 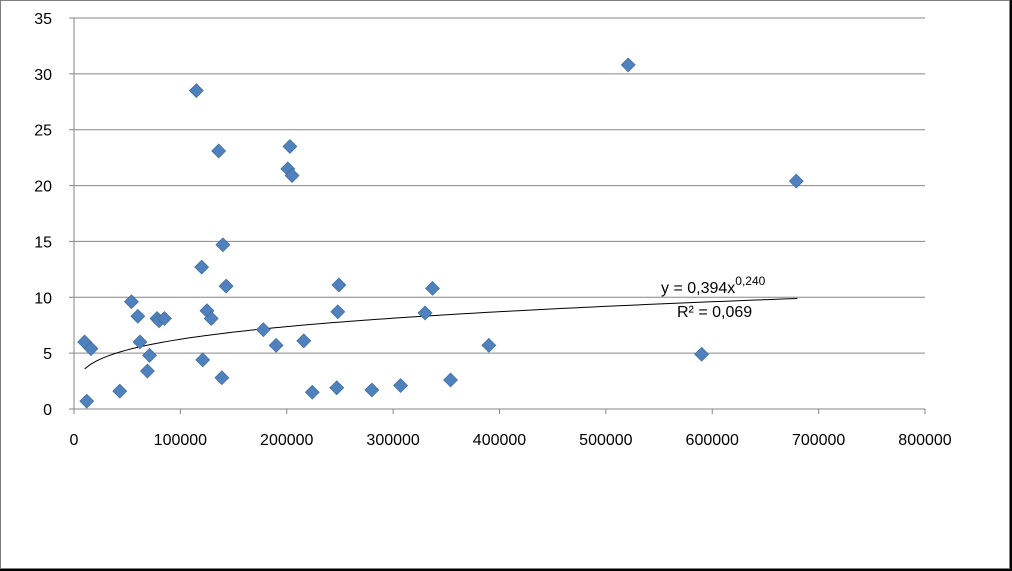 What do you see at coordinates (286, 440) in the screenshot?
I see `x-tick-label: 200000` at bounding box center [286, 440].